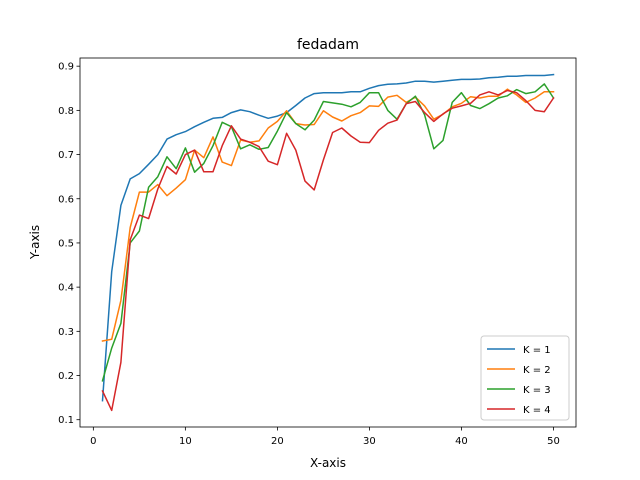 Image resolution: width=640 pixels, height=480 pixels. Describe the element at coordinates (537, 410) in the screenshot. I see `legend-label: K = 4` at that location.